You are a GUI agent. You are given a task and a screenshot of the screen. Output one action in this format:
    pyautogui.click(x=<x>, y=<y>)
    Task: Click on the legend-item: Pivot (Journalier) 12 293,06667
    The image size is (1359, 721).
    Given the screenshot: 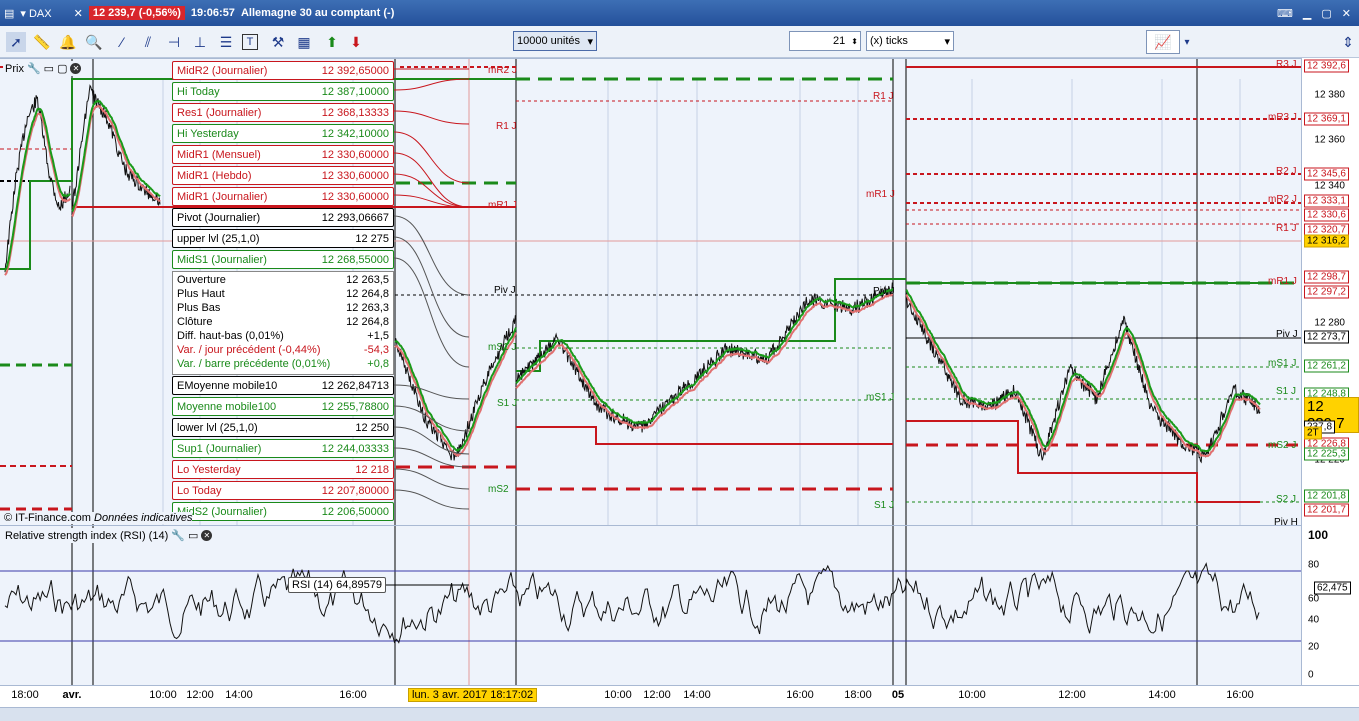 What is the action you would take?
    pyautogui.click(x=283, y=217)
    